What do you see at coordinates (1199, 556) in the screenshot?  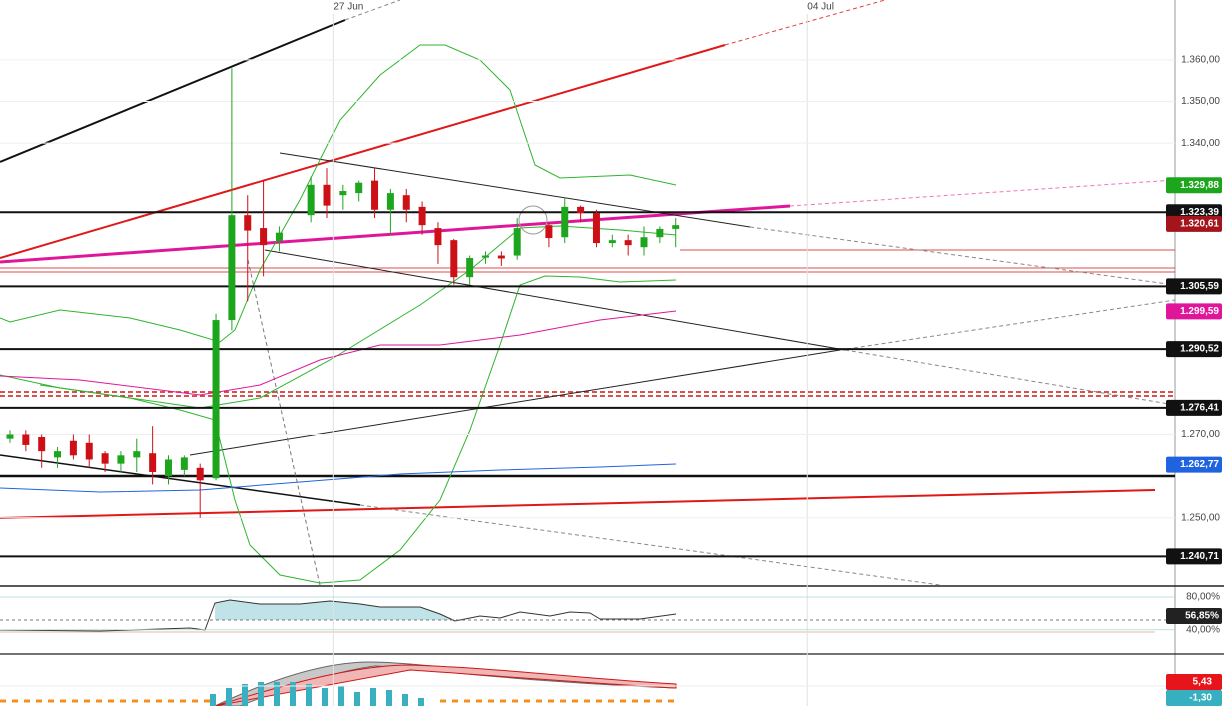 I see `price-tag-label: 1.240,71` at bounding box center [1199, 556].